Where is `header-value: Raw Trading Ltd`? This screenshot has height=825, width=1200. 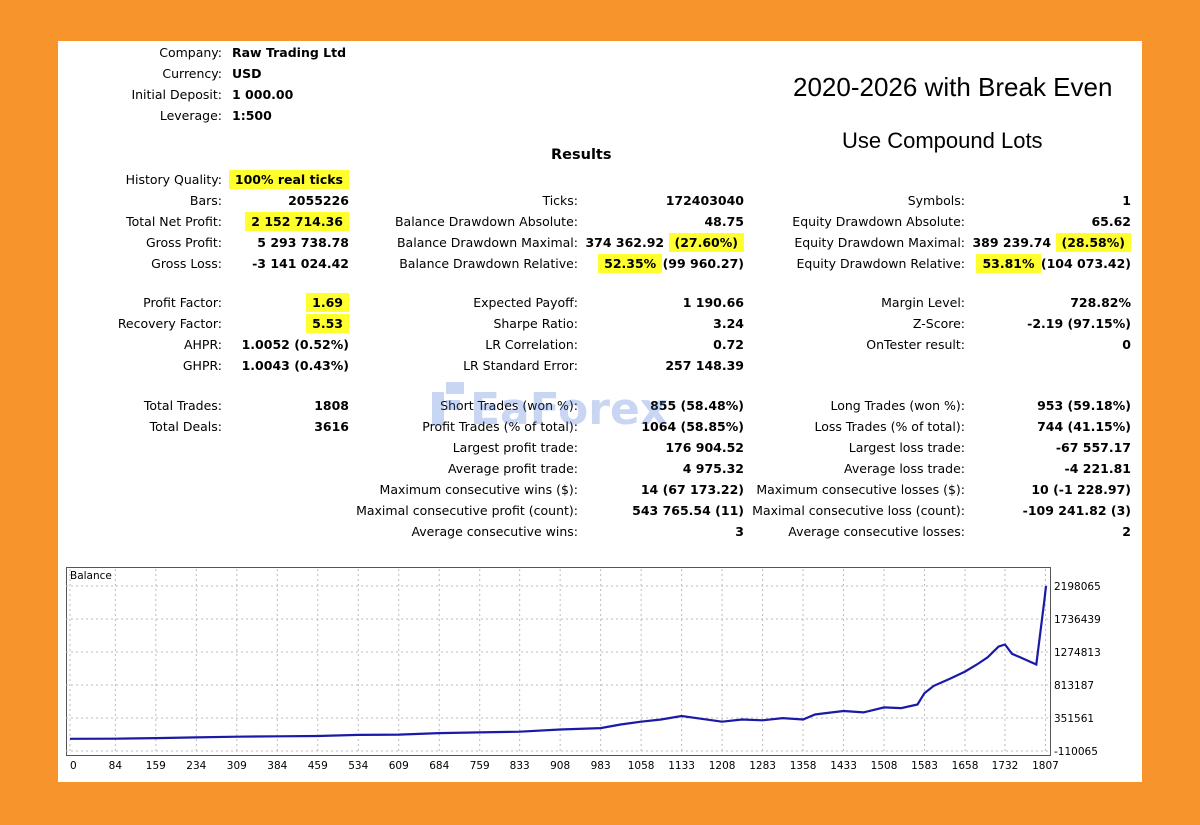
header-value: Raw Trading Ltd is located at coordinates (289, 52).